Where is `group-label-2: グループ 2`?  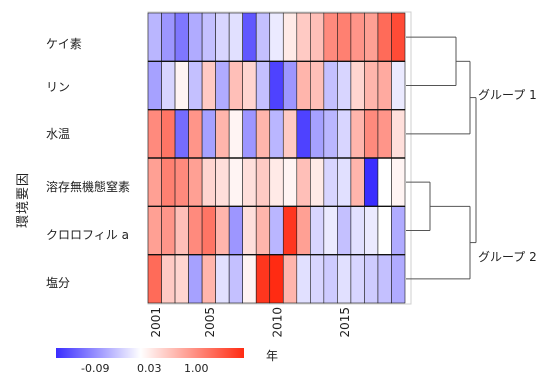 group-label-2: グループ 2 is located at coordinates (507, 257).